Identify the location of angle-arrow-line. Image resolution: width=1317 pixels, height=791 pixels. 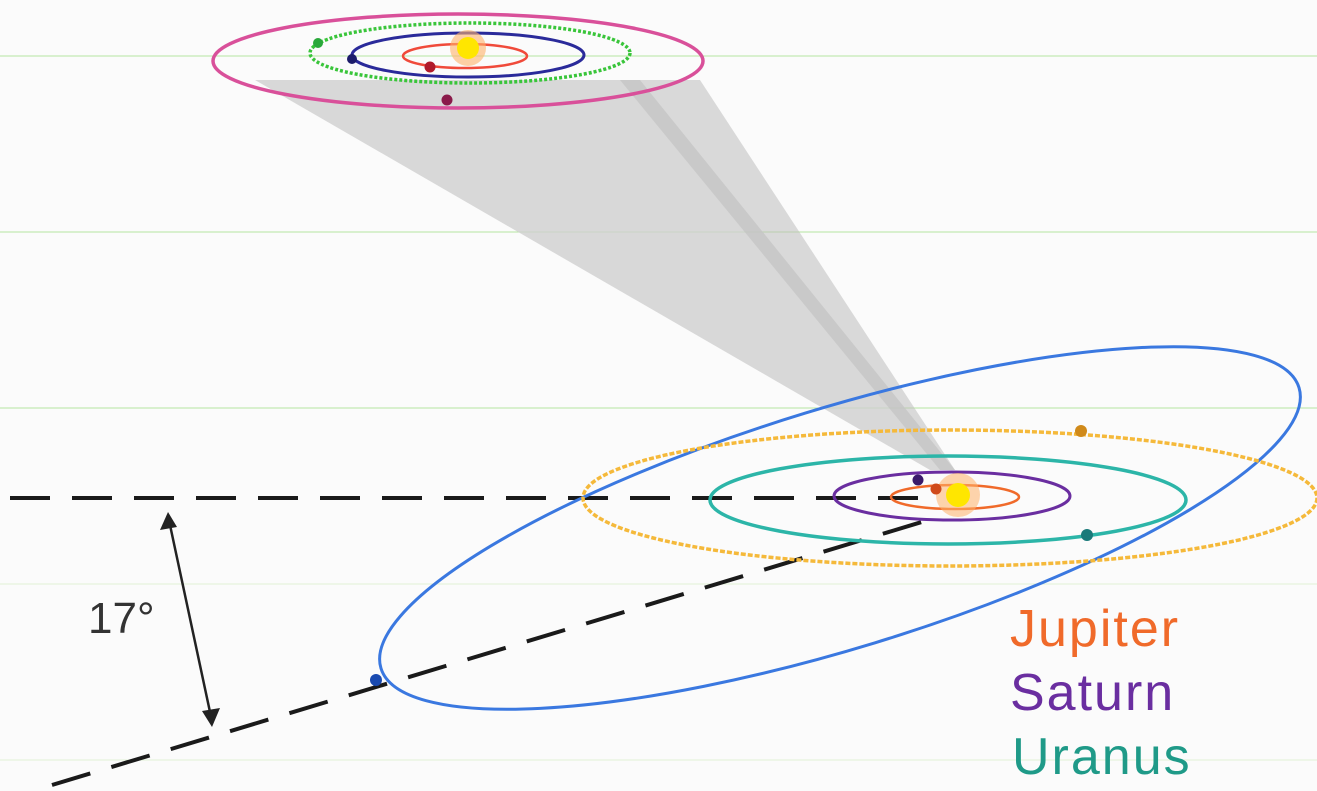
(190, 618).